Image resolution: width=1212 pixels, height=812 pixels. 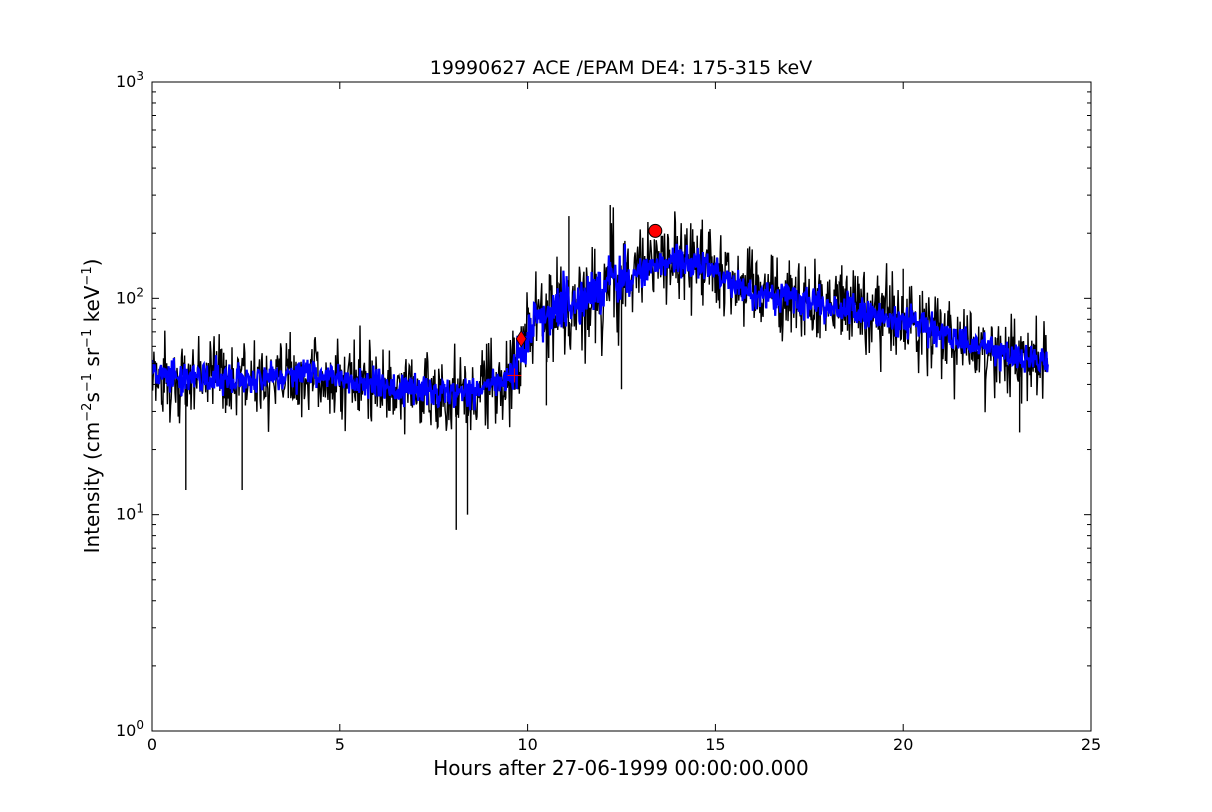 I want to click on x-tick-label: 20, so click(x=903, y=744).